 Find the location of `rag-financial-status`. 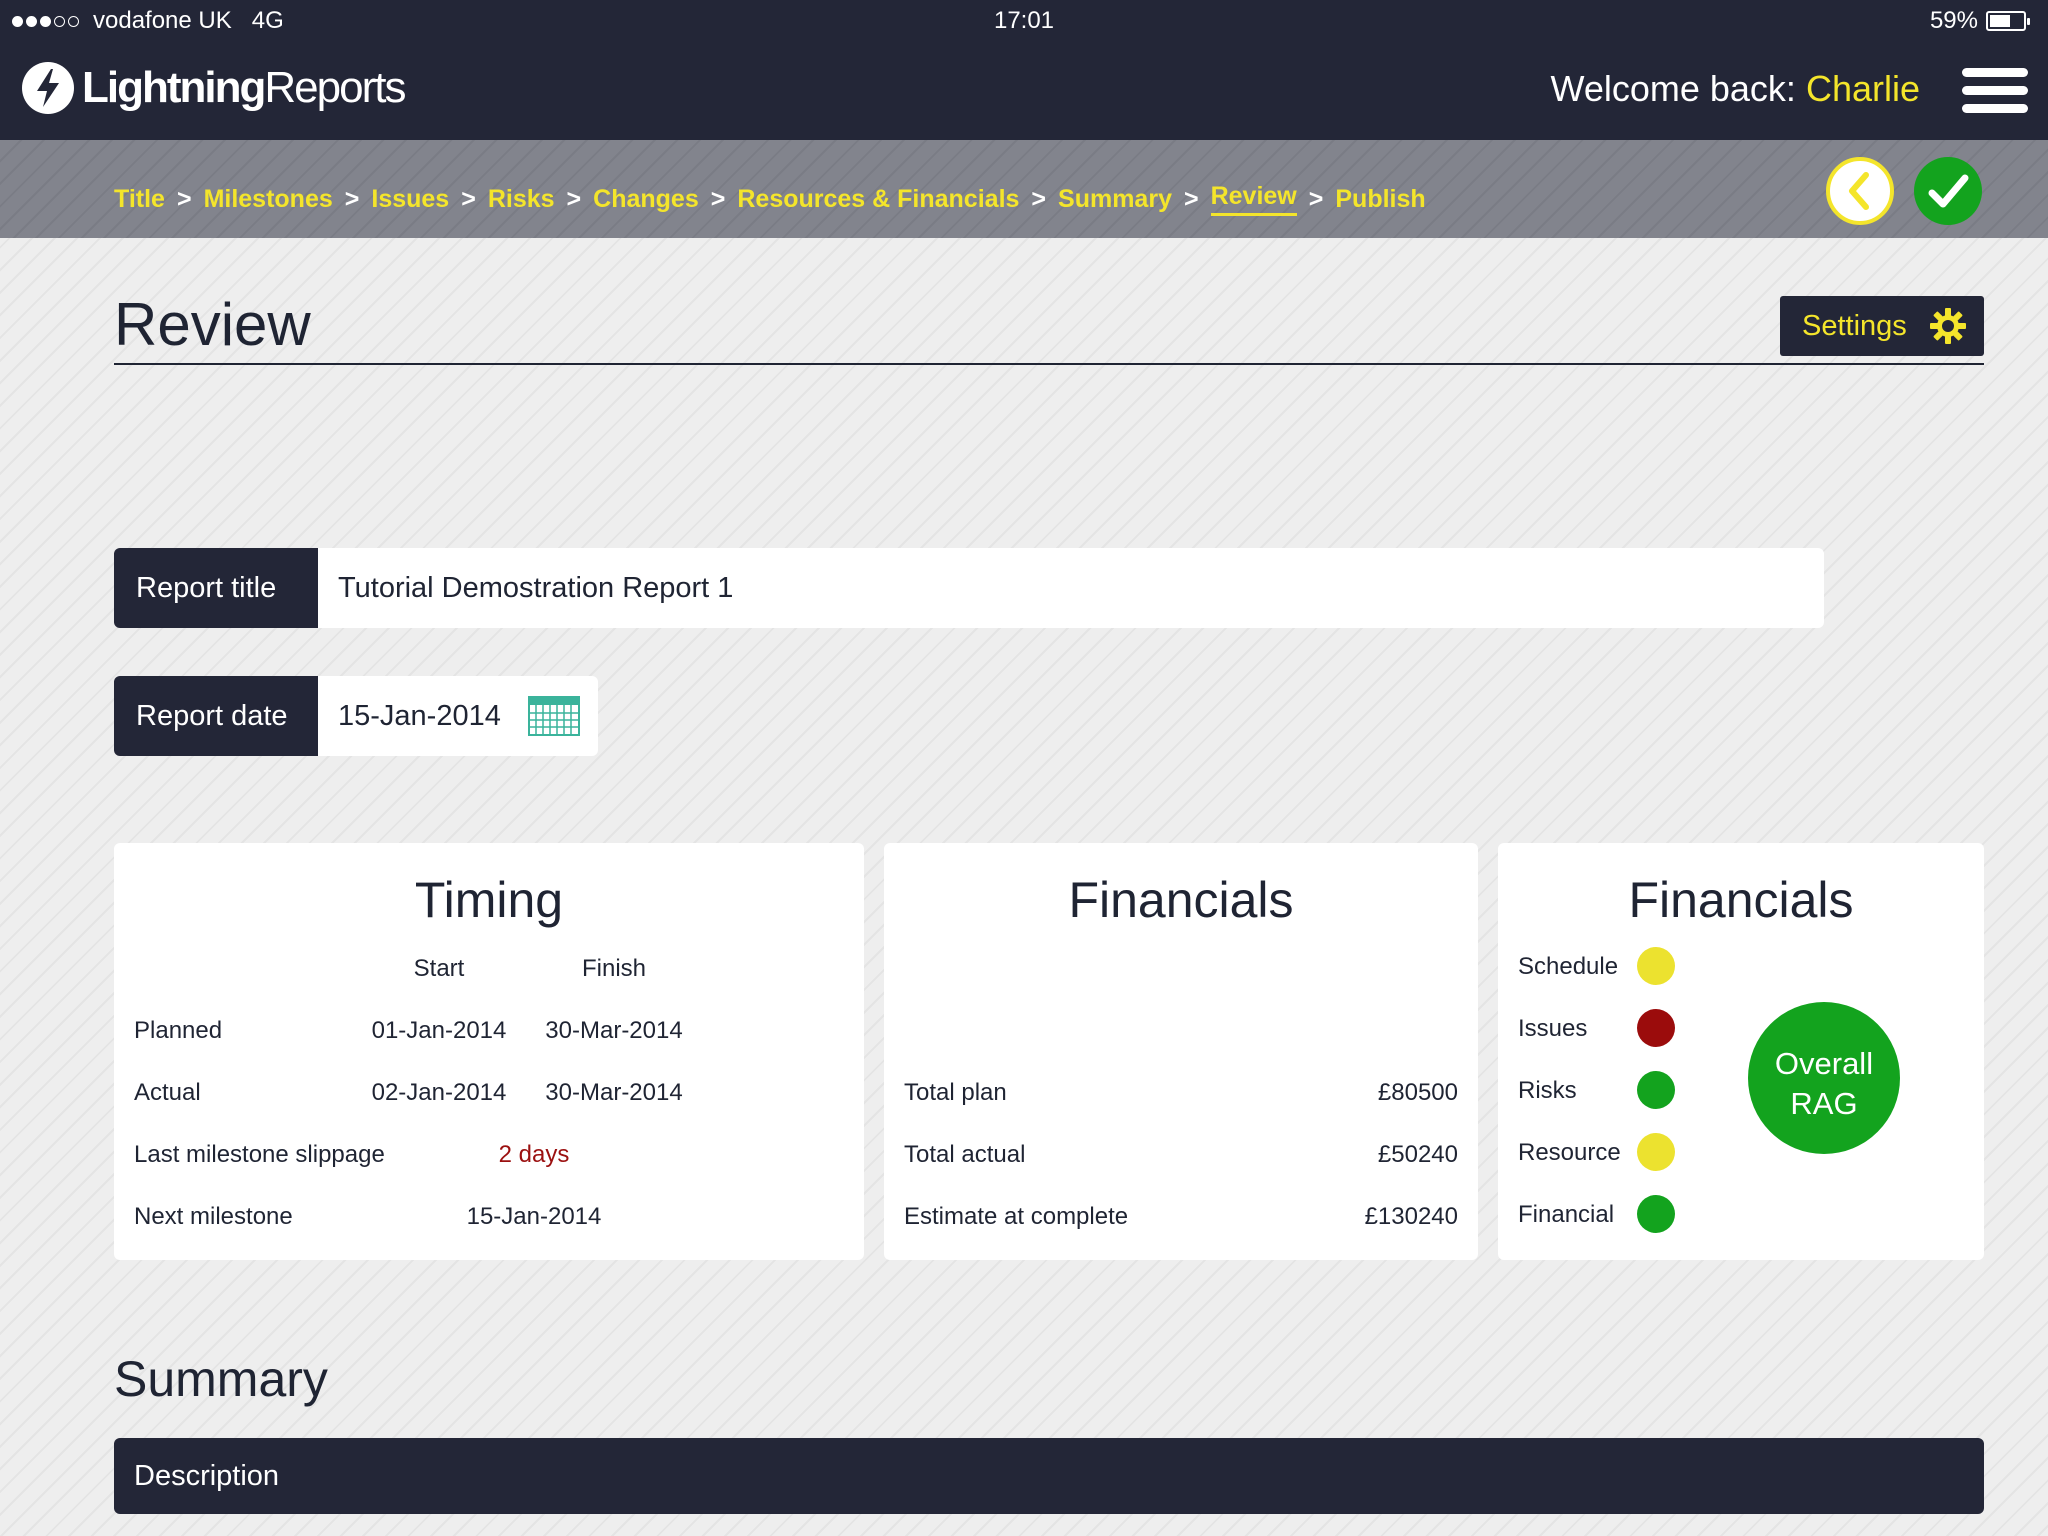

rag-financial-status is located at coordinates (1656, 1214).